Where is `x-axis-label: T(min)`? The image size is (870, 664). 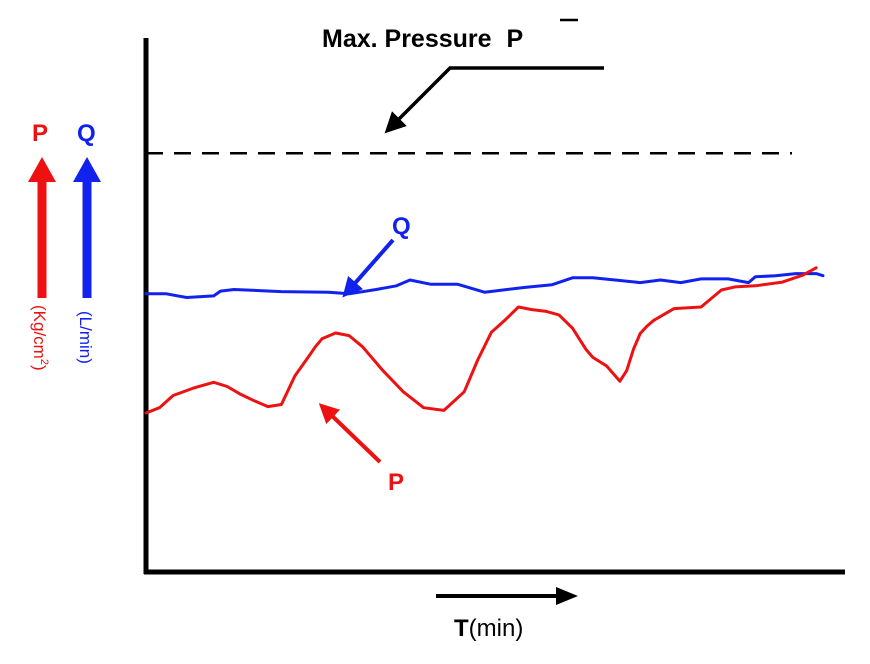
x-axis-label: T(min) is located at coordinates (488, 628).